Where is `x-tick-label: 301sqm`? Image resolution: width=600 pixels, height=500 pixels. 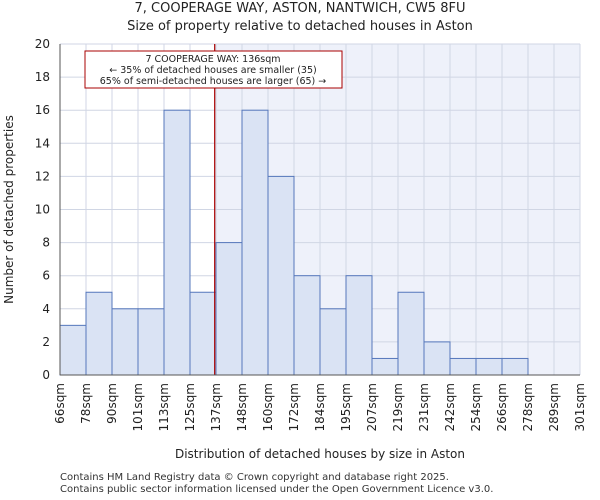 x-tick-label: 301sqm is located at coordinates (580, 407).